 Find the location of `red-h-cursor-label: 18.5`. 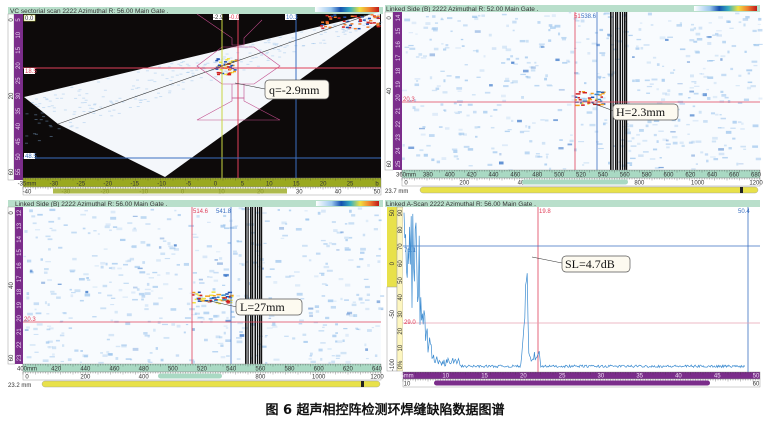

red-h-cursor-label: 18.5 is located at coordinates (31, 72).